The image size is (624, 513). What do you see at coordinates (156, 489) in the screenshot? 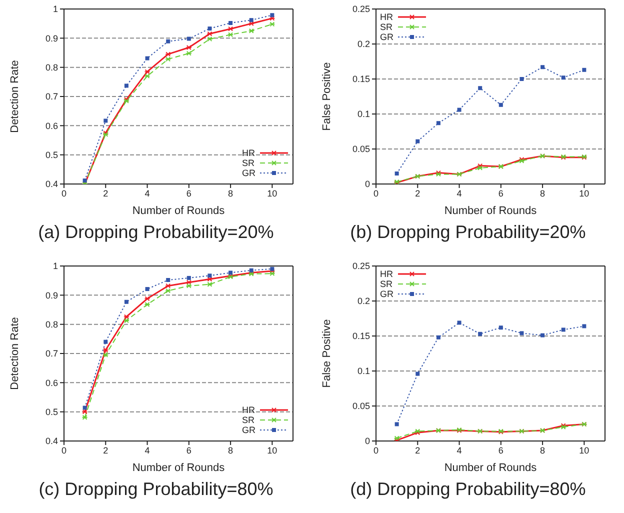
I see `text: (c) Dropping Probability=80%` at bounding box center [156, 489].